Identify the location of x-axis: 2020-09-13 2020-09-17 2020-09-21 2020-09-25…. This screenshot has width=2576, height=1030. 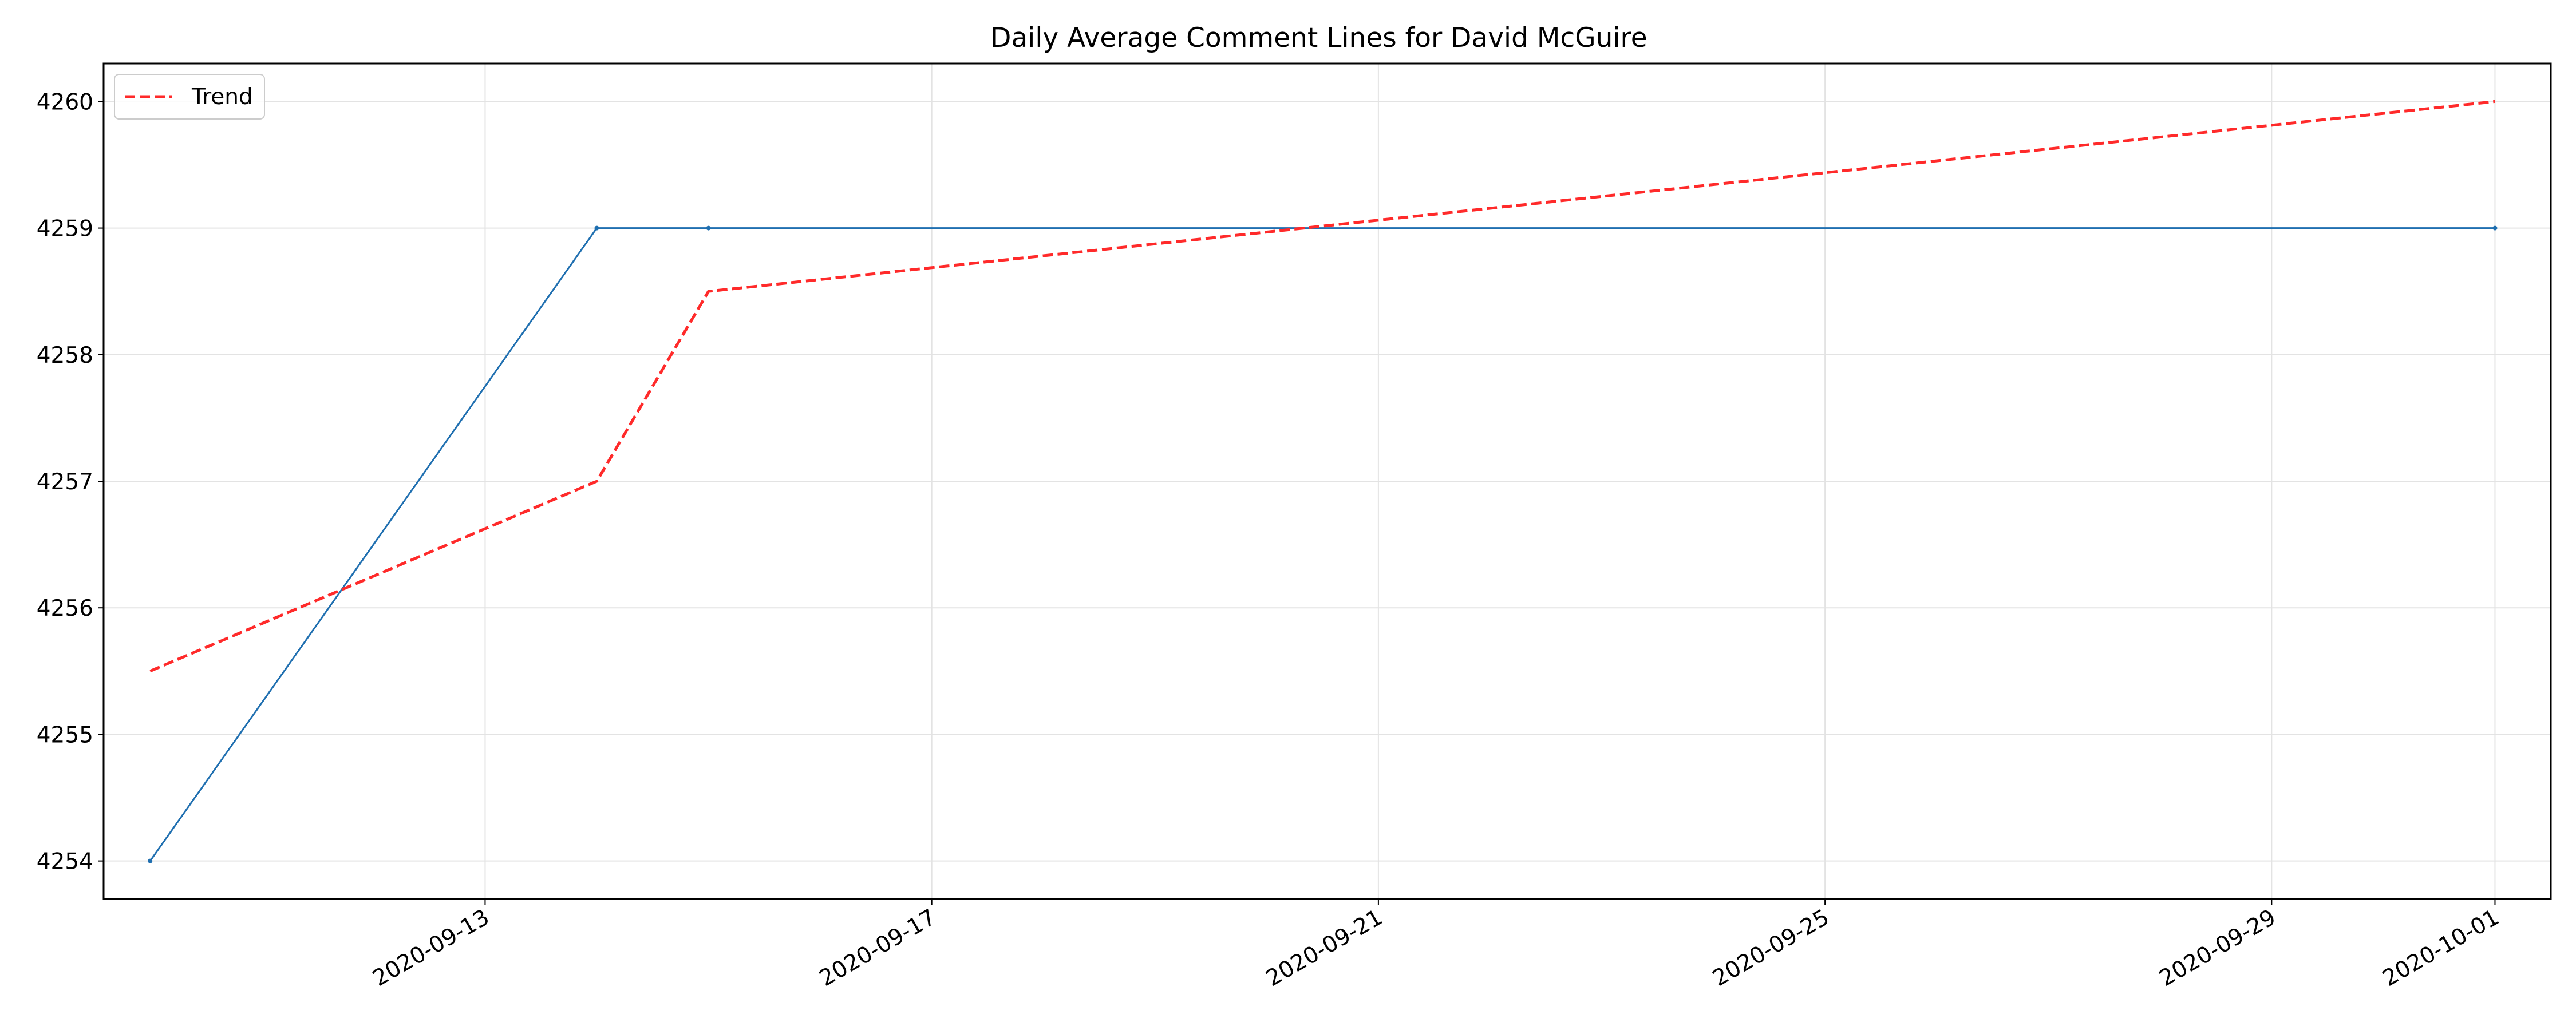
(1436, 945).